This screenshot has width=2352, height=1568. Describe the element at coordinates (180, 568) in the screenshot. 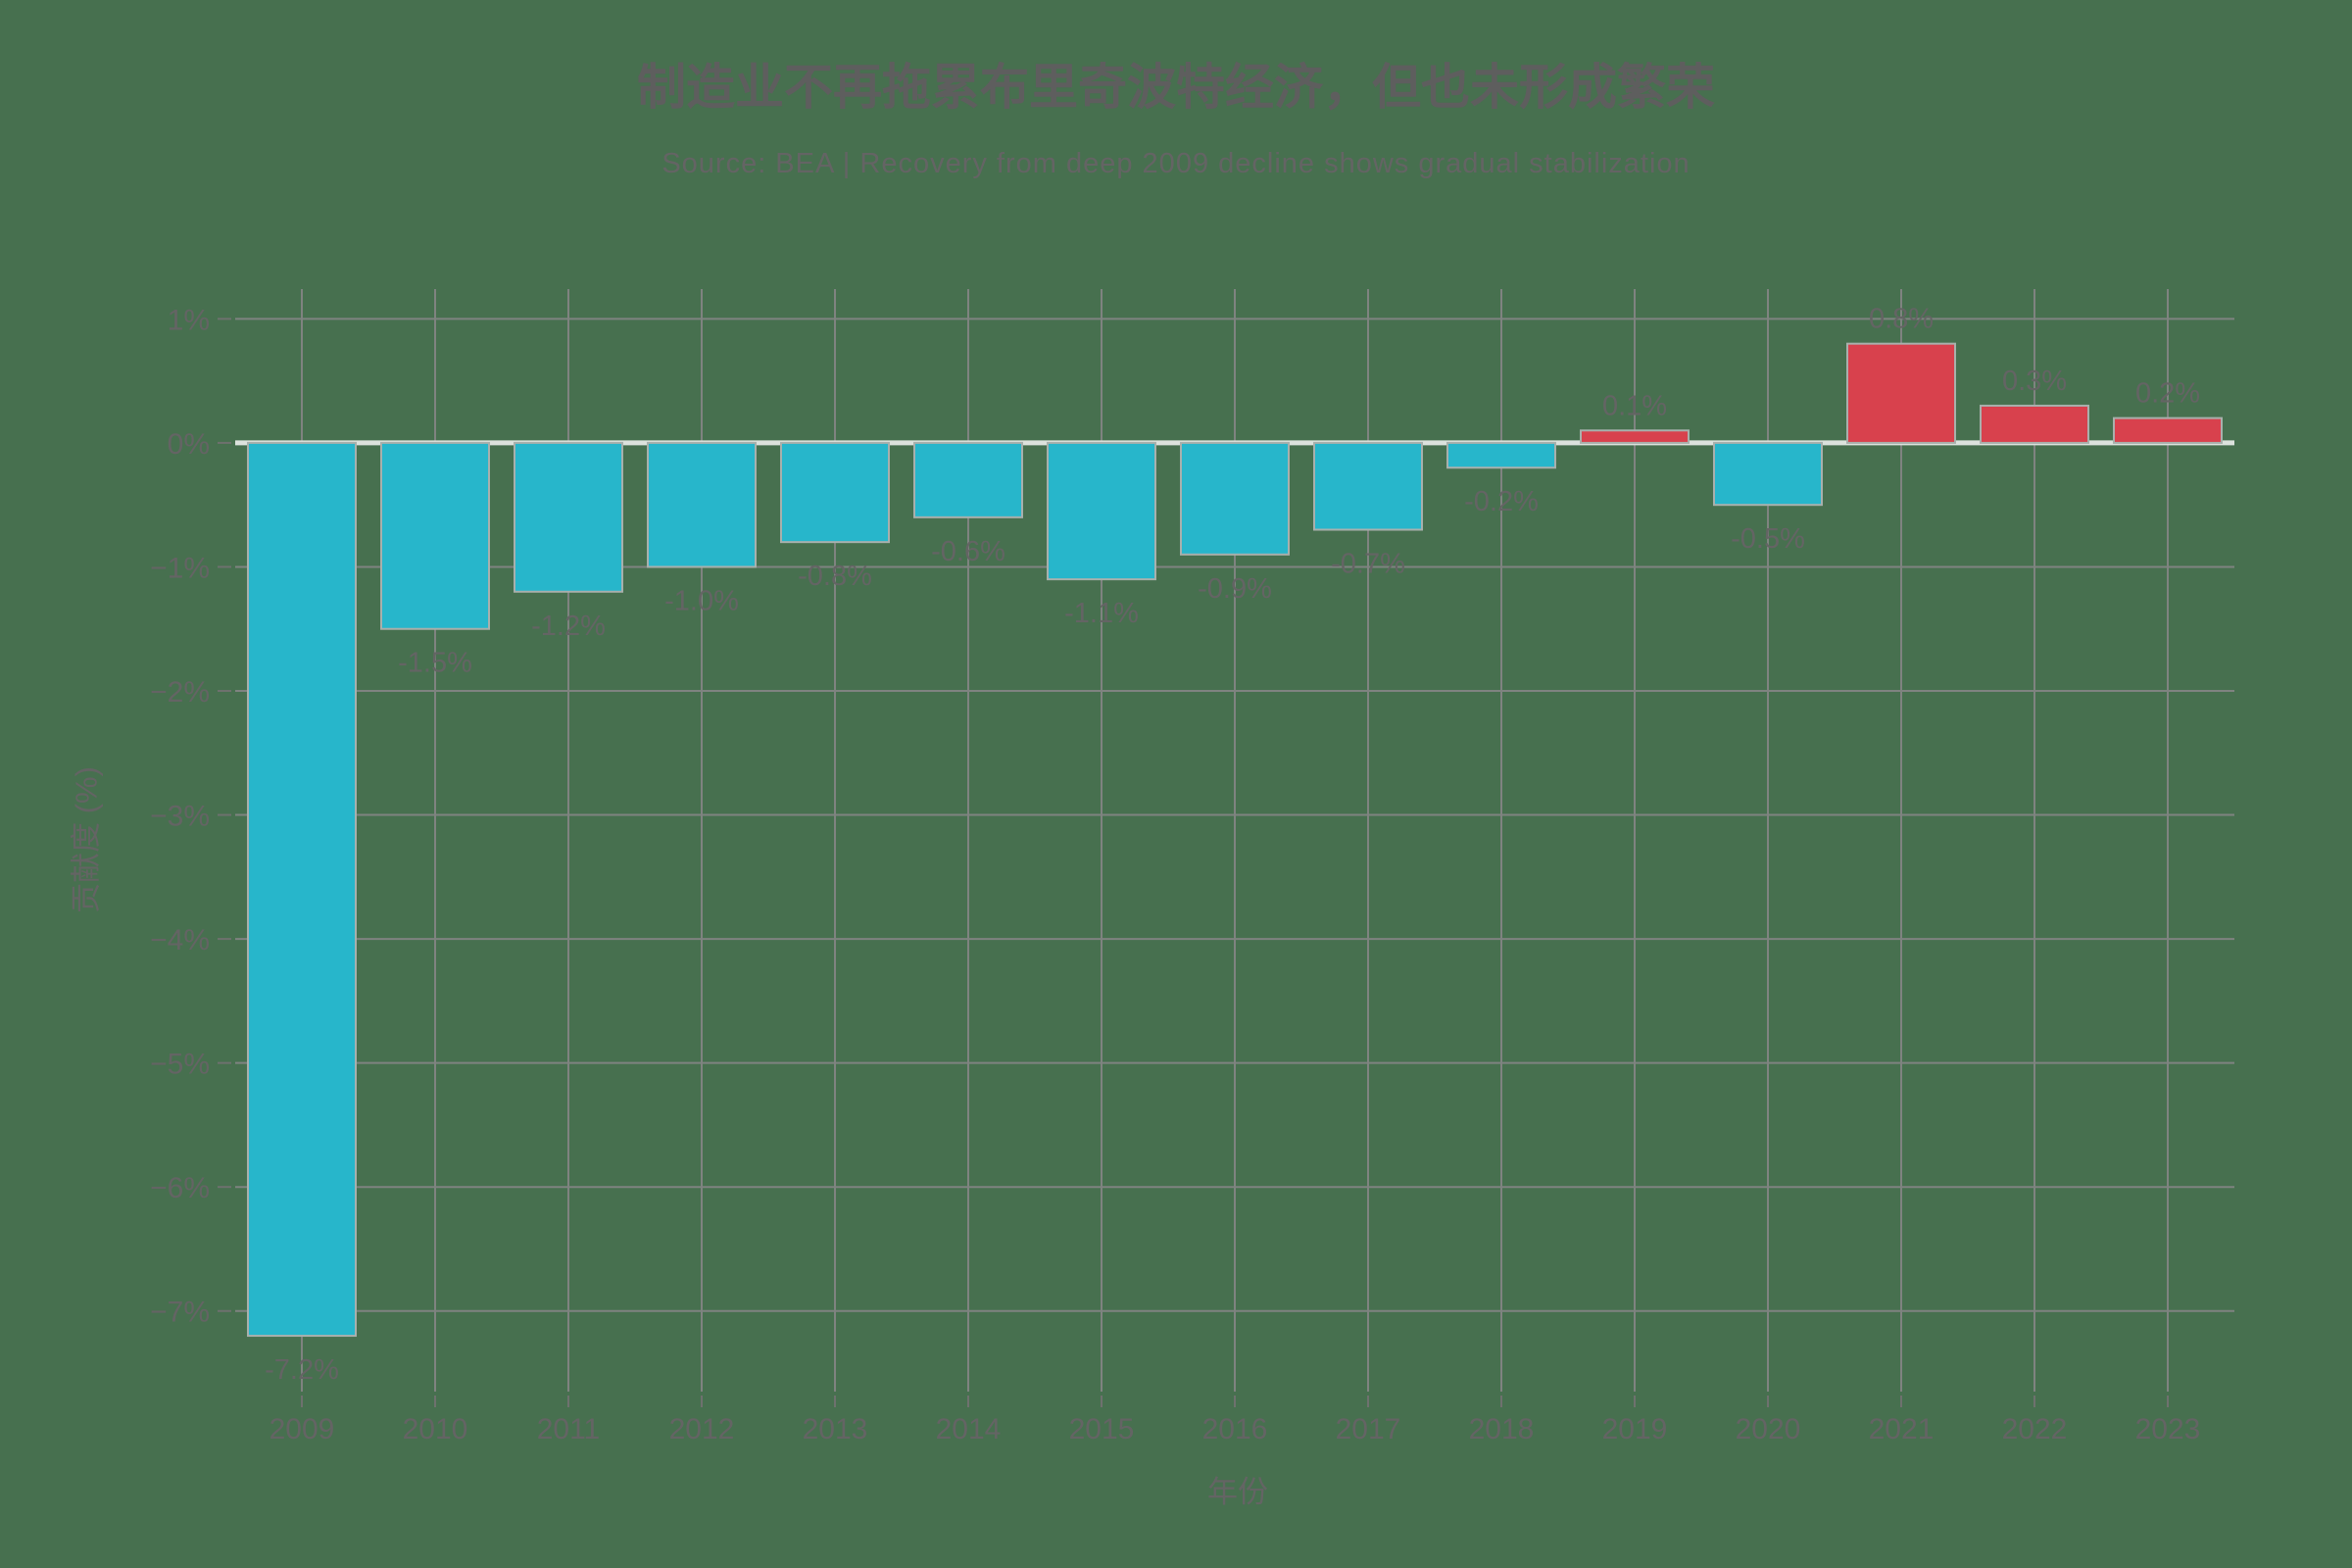

I see `y-tick-label: −1%` at that location.